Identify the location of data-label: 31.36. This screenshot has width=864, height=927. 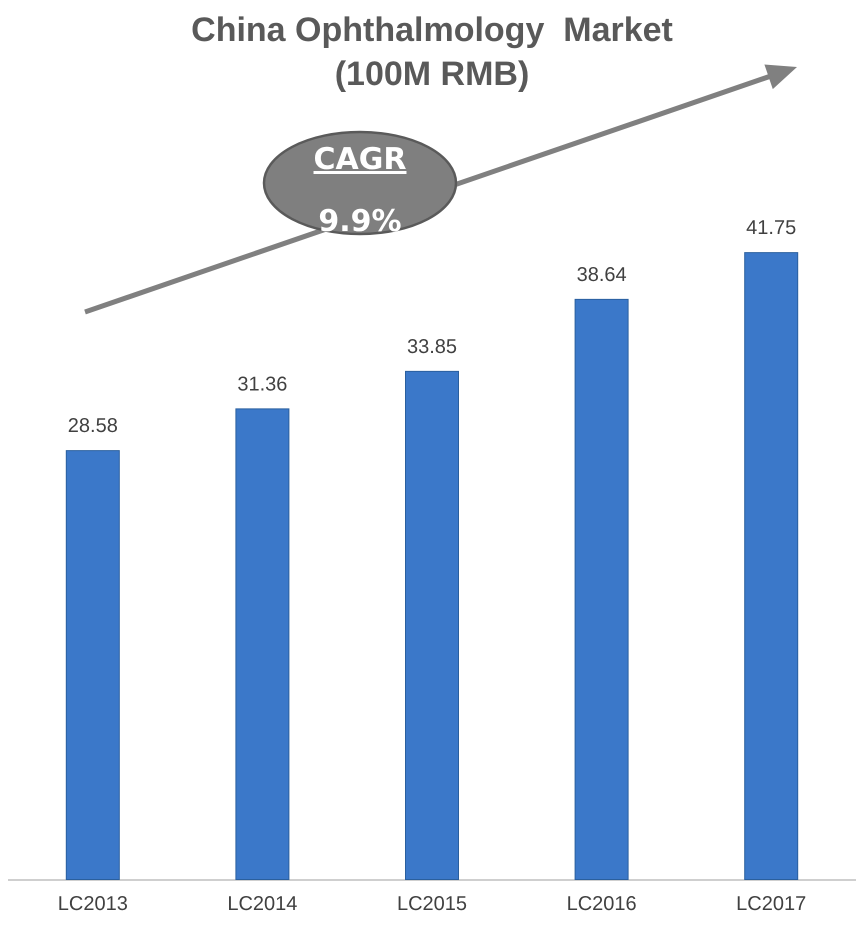
(262, 384).